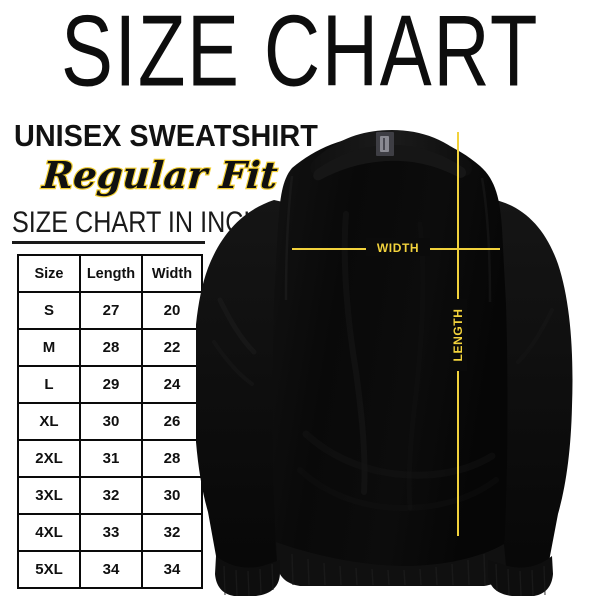 Image resolution: width=600 pixels, height=600 pixels. I want to click on units-heading-underline, so click(108, 242).